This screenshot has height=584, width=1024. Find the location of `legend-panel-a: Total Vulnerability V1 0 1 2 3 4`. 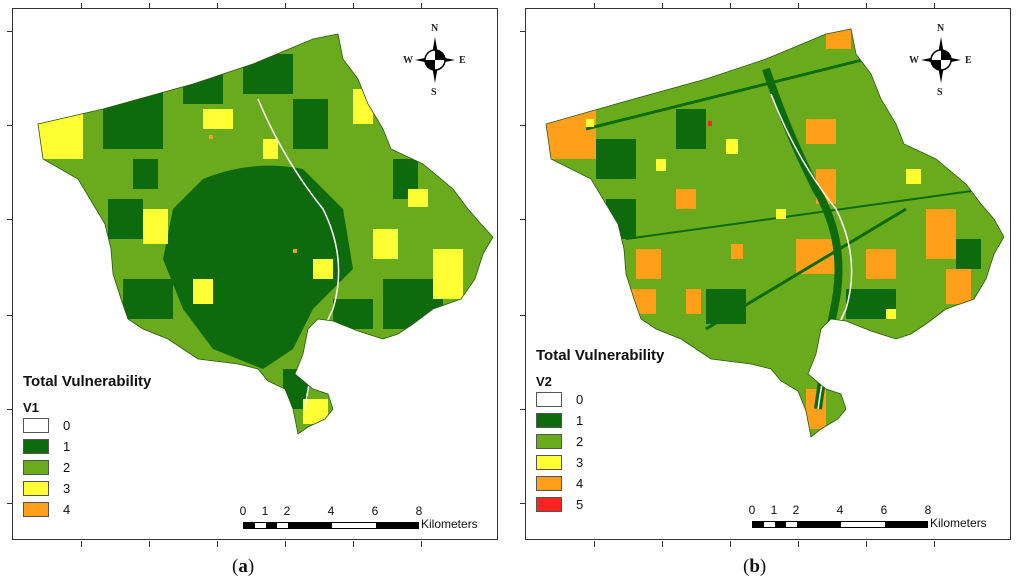

legend-panel-a: Total Vulnerability V1 0 1 2 3 4 is located at coordinates (87, 446).